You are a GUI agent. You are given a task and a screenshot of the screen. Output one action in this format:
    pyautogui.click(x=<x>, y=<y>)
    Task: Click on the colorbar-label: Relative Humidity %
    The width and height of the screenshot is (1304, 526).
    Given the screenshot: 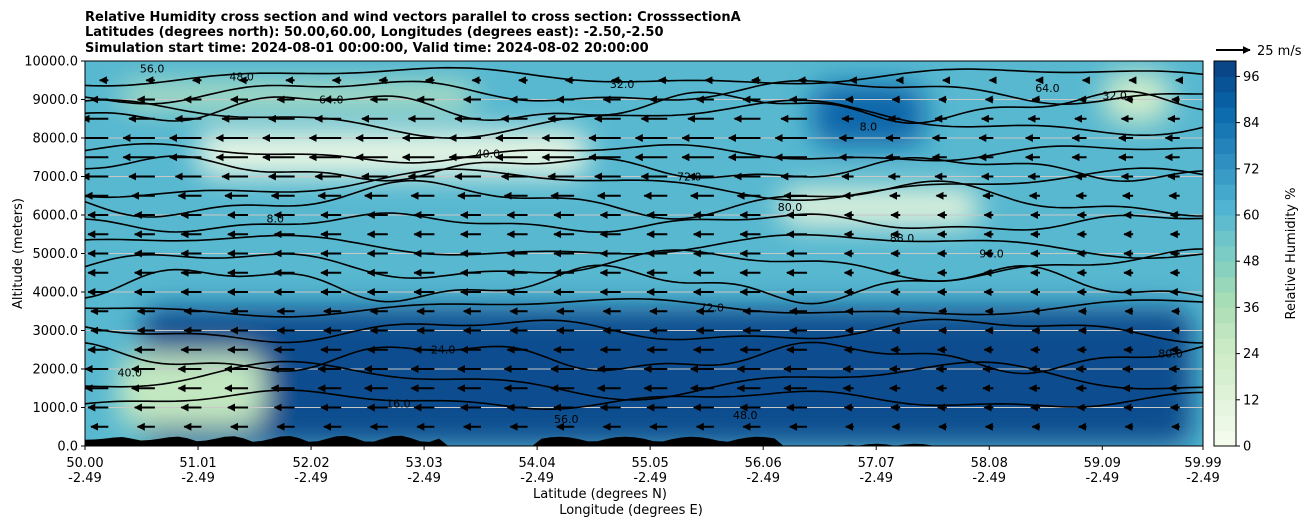 What is the action you would take?
    pyautogui.click(x=1291, y=254)
    